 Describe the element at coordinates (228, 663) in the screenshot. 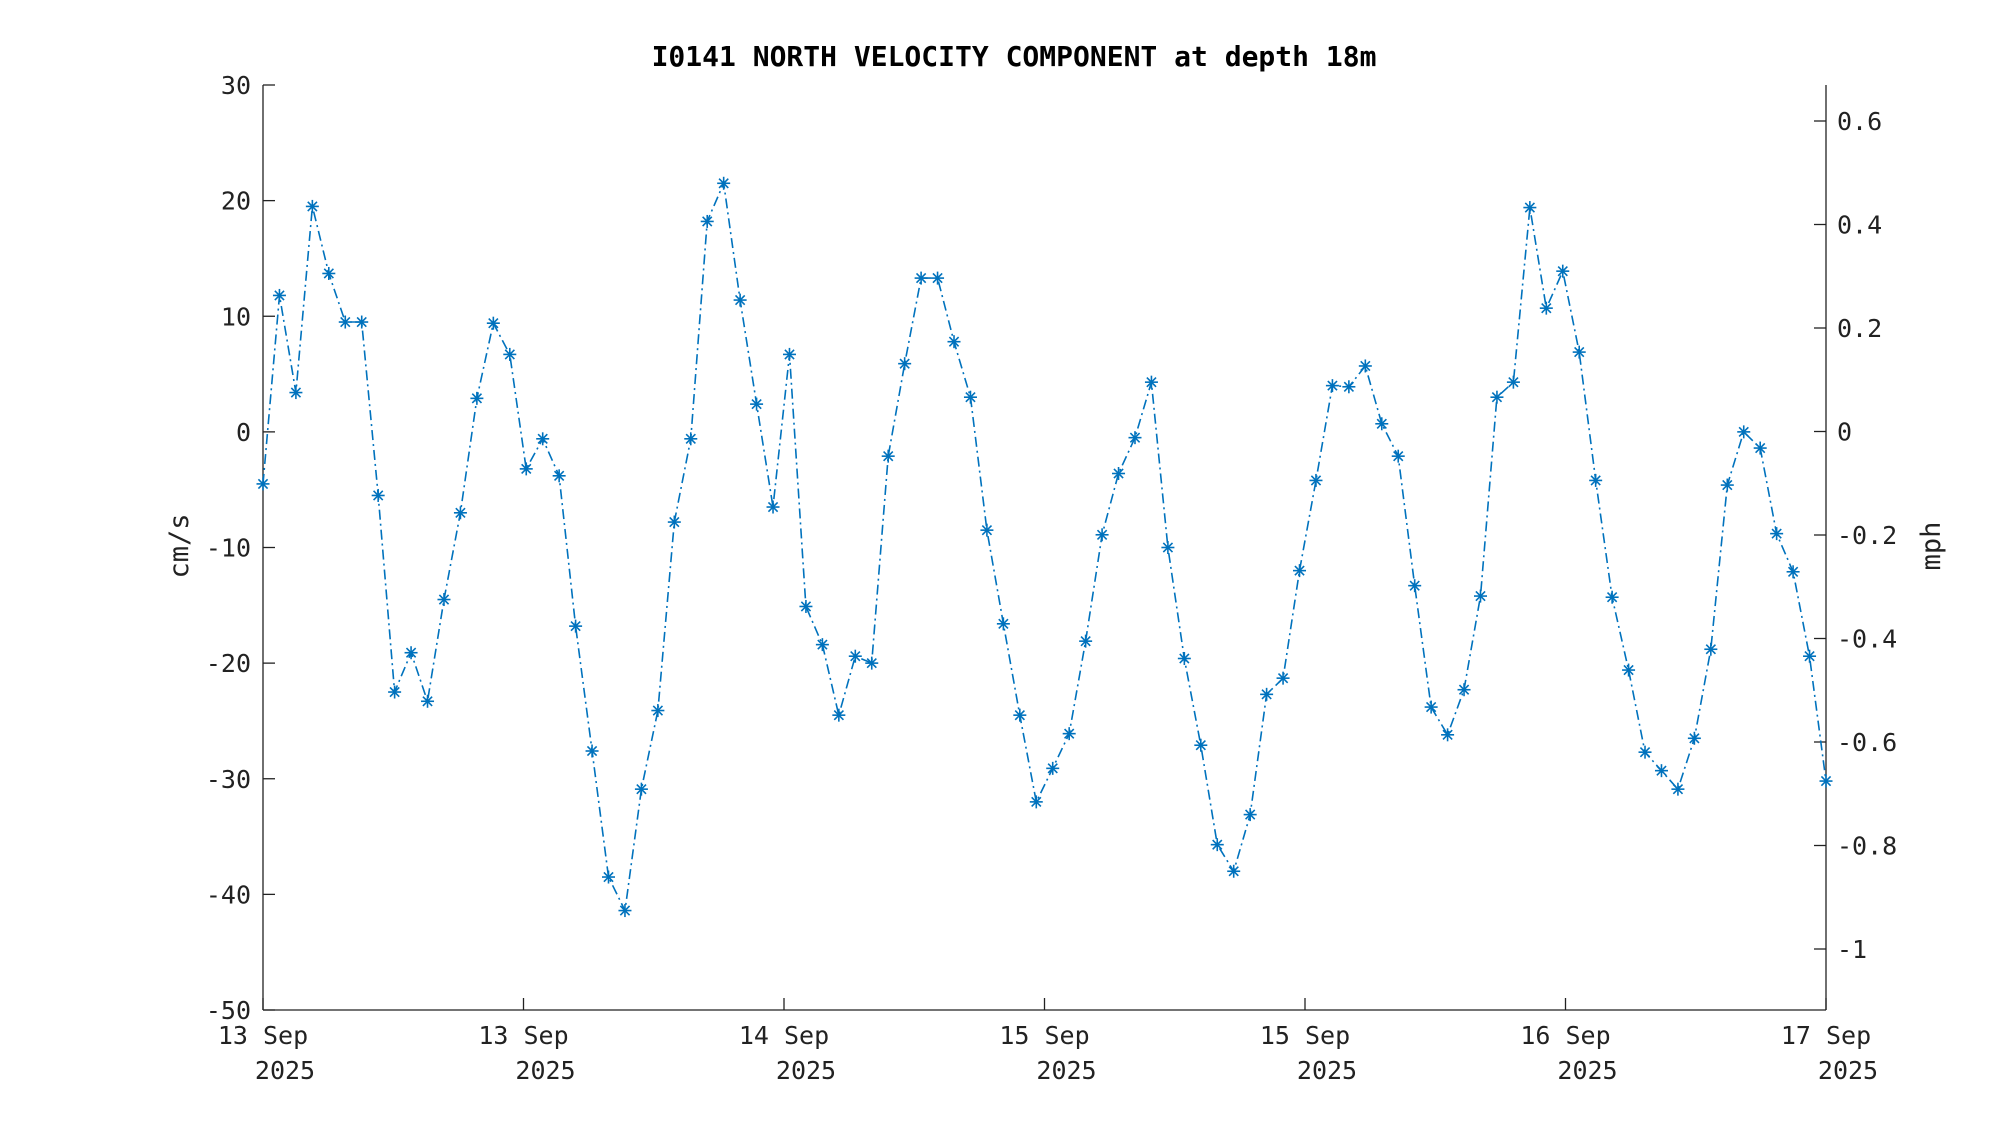

I see `y-tick-label-left: -20` at that location.